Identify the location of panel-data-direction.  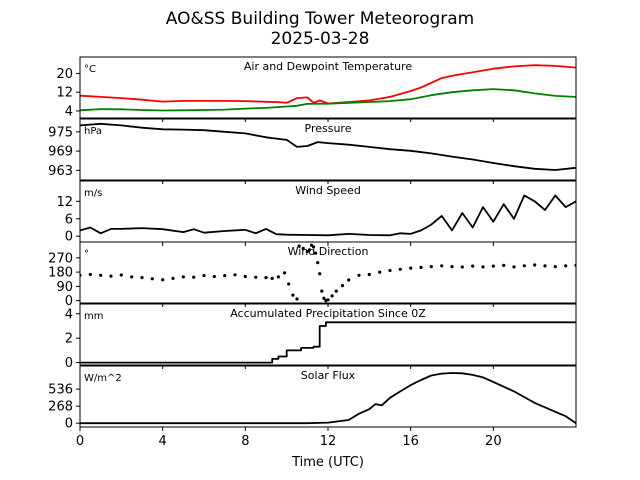
(328, 273).